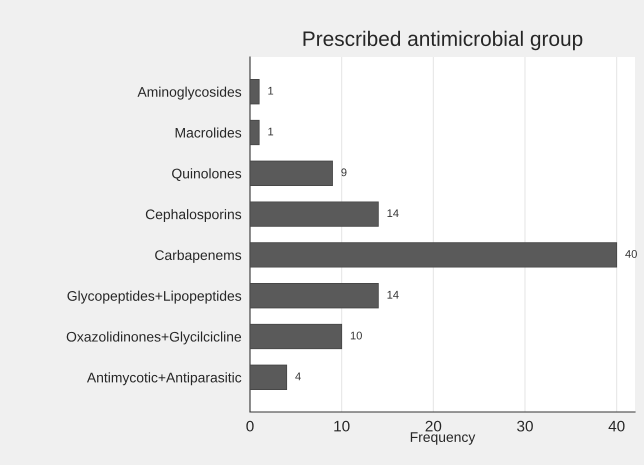  What do you see at coordinates (198, 256) in the screenshot?
I see `y-tick-label: Carbapenems` at bounding box center [198, 256].